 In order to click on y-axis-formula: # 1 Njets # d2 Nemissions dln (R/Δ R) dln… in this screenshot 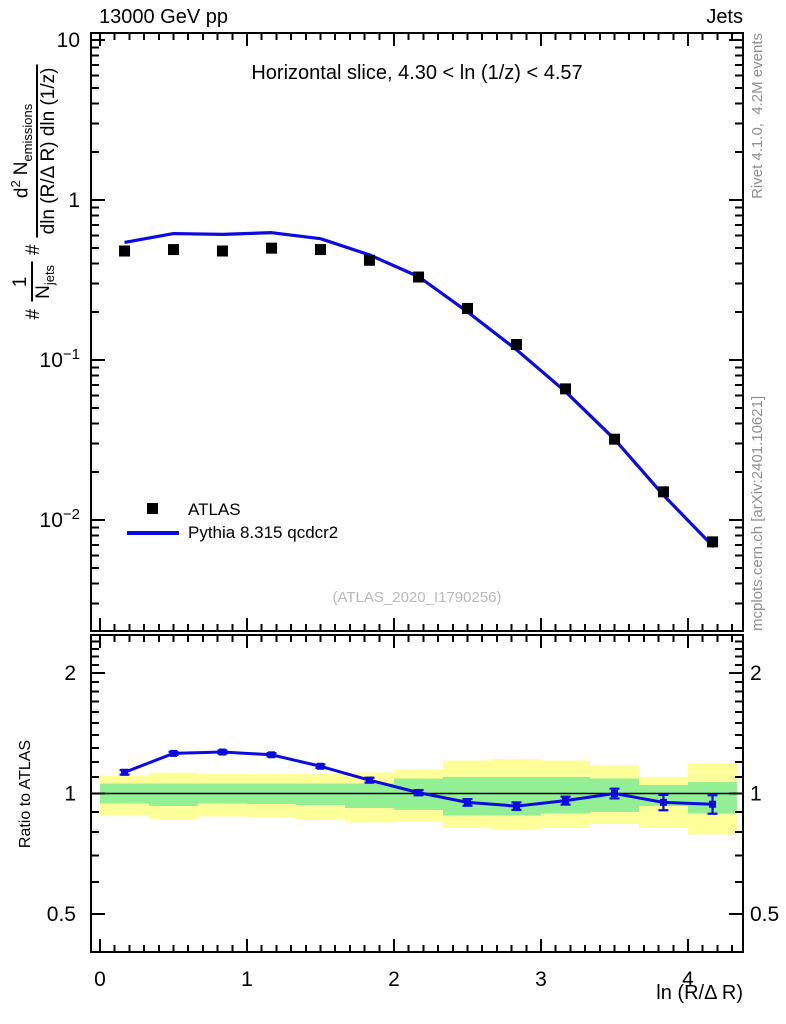, I will do `click(33, 192)`.